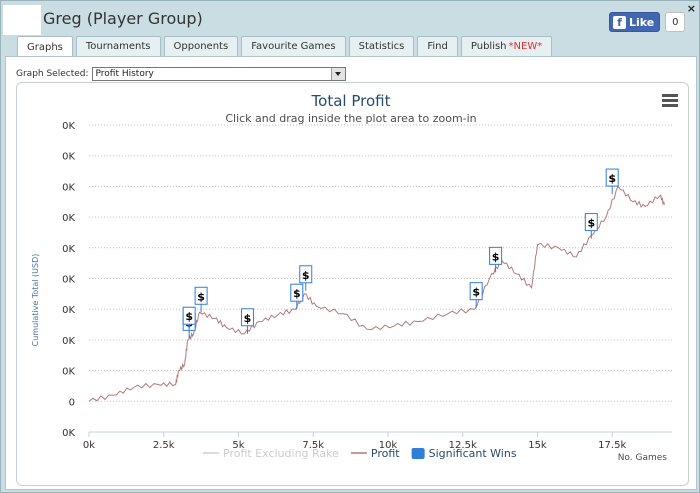 The width and height of the screenshot is (700, 493). Describe the element at coordinates (488, 46) in the screenshot. I see `tab-label: Publish` at that location.